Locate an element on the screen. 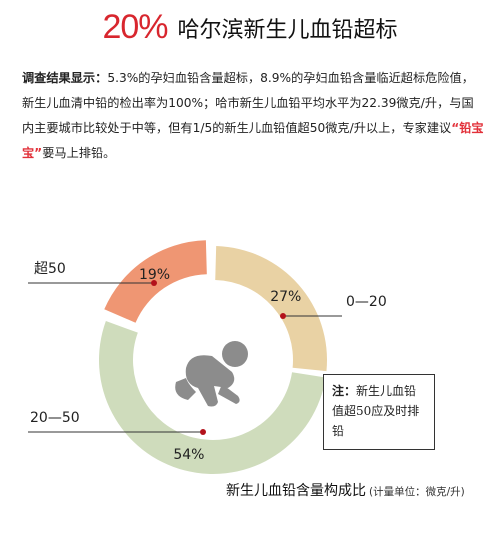 This screenshot has height=560, width=500. chart-caption: 新生儿血铅含量构成比 (计量单位：微克/升) is located at coordinates (345, 490).